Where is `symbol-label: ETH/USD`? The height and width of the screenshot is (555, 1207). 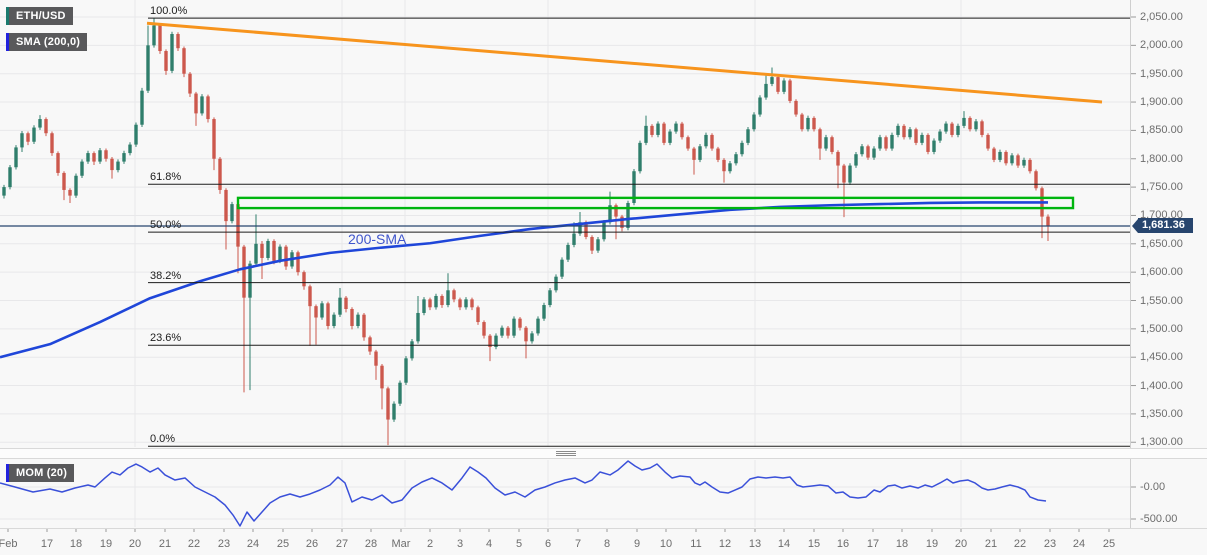 symbol-label: ETH/USD is located at coordinates (41, 16).